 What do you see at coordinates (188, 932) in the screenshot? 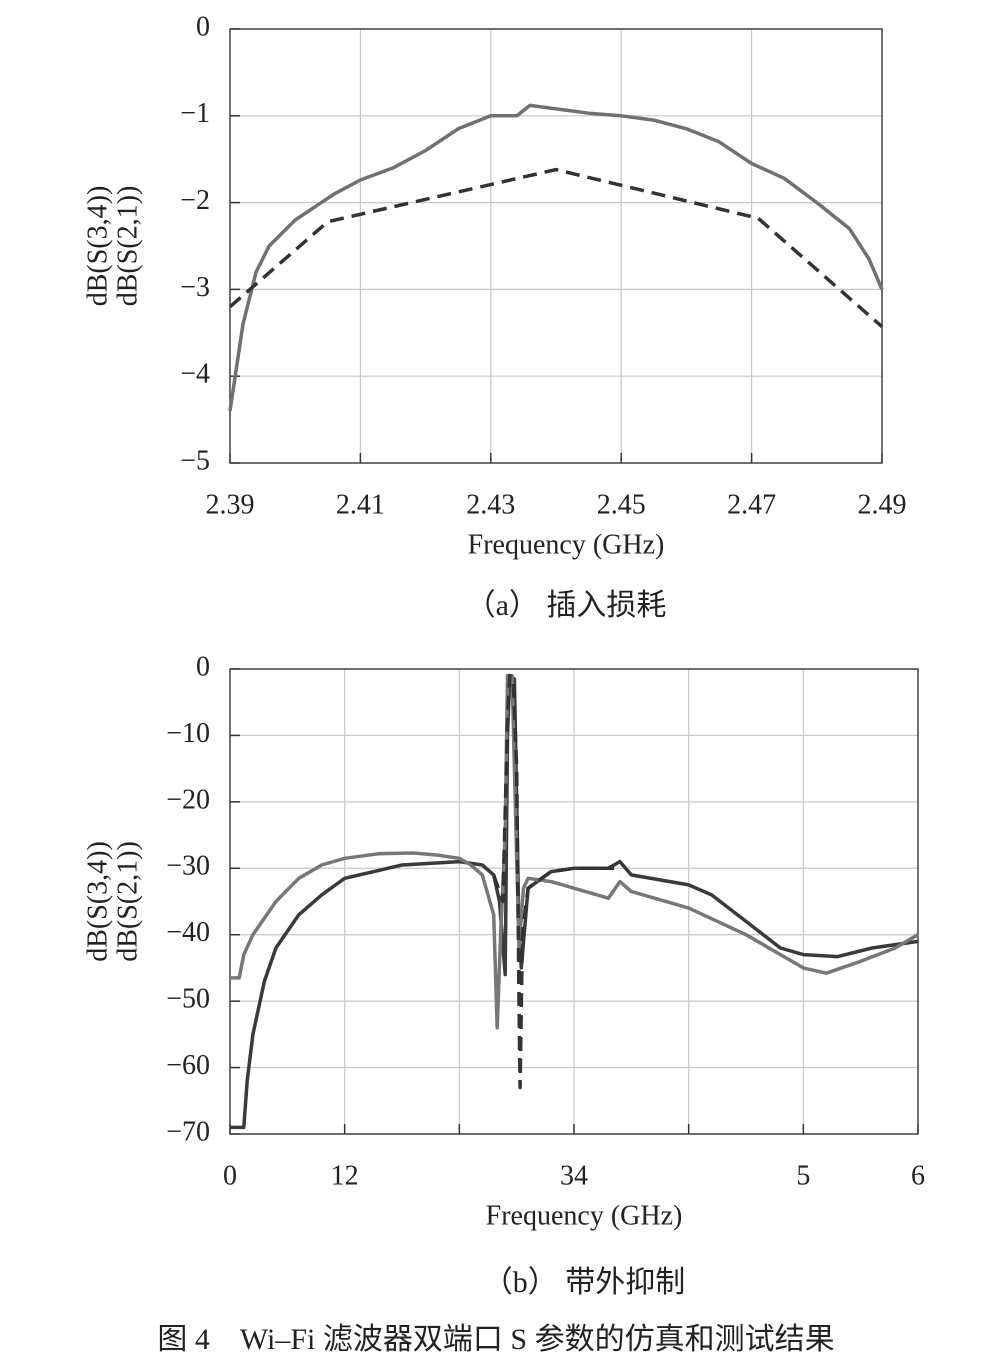
I see `y-tick-label: −40` at bounding box center [188, 932].